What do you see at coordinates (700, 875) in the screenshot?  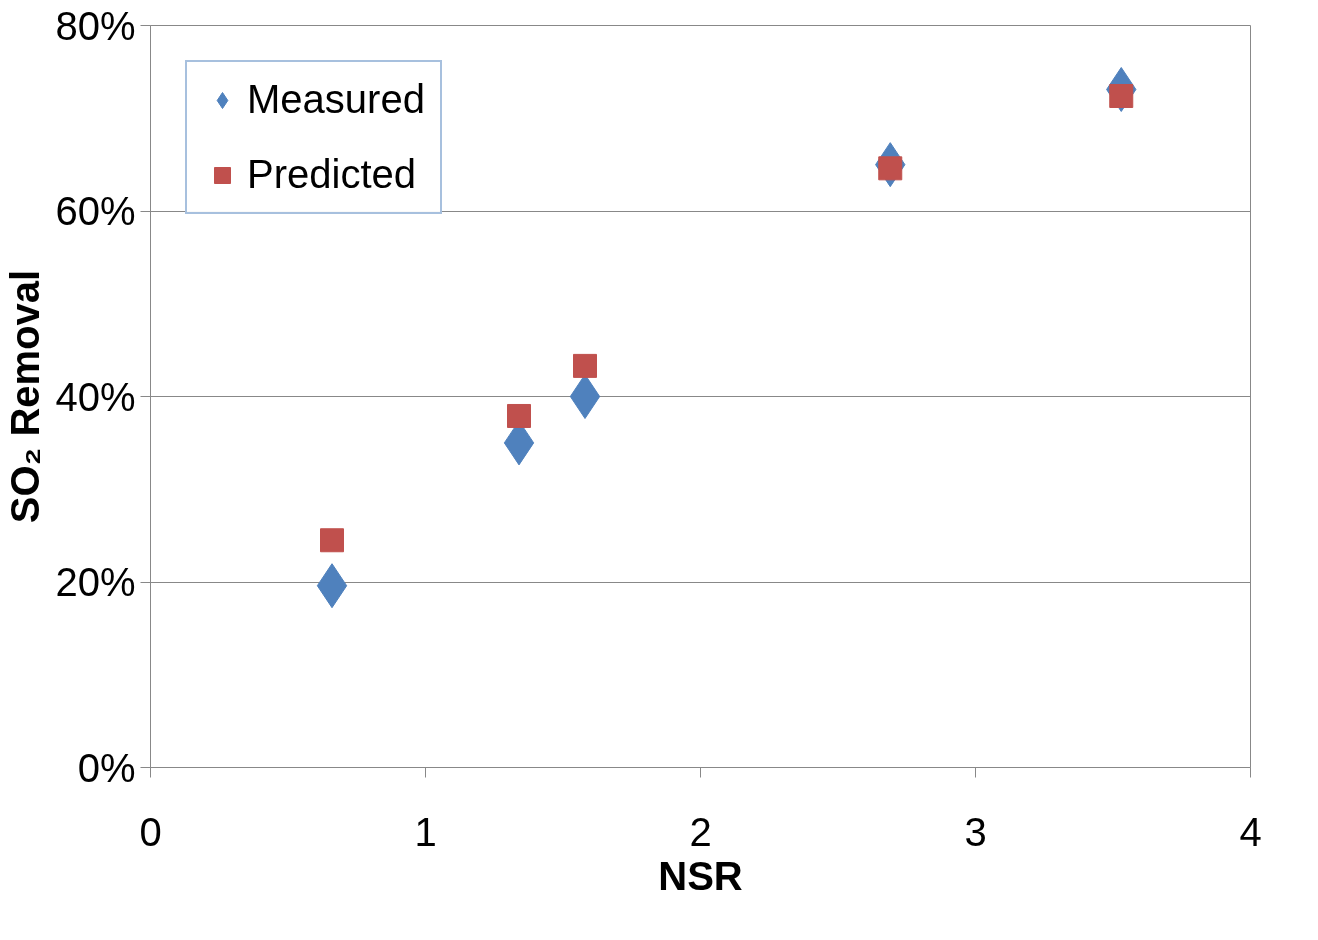 I see `x-axis-title: NSR` at bounding box center [700, 875].